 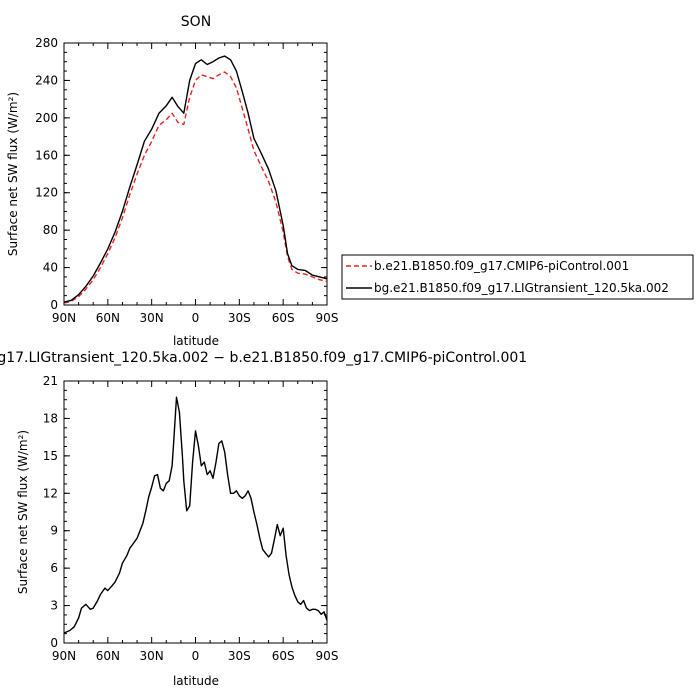 What do you see at coordinates (196, 22) in the screenshot?
I see `top-panel-title: SON` at bounding box center [196, 22].